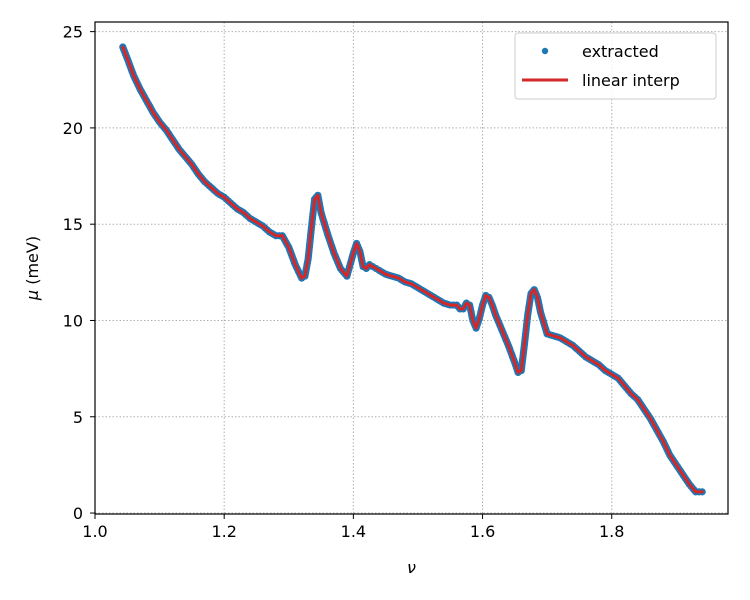  Describe the element at coordinates (73, 224) in the screenshot. I see `y-tick-label: 15` at that location.